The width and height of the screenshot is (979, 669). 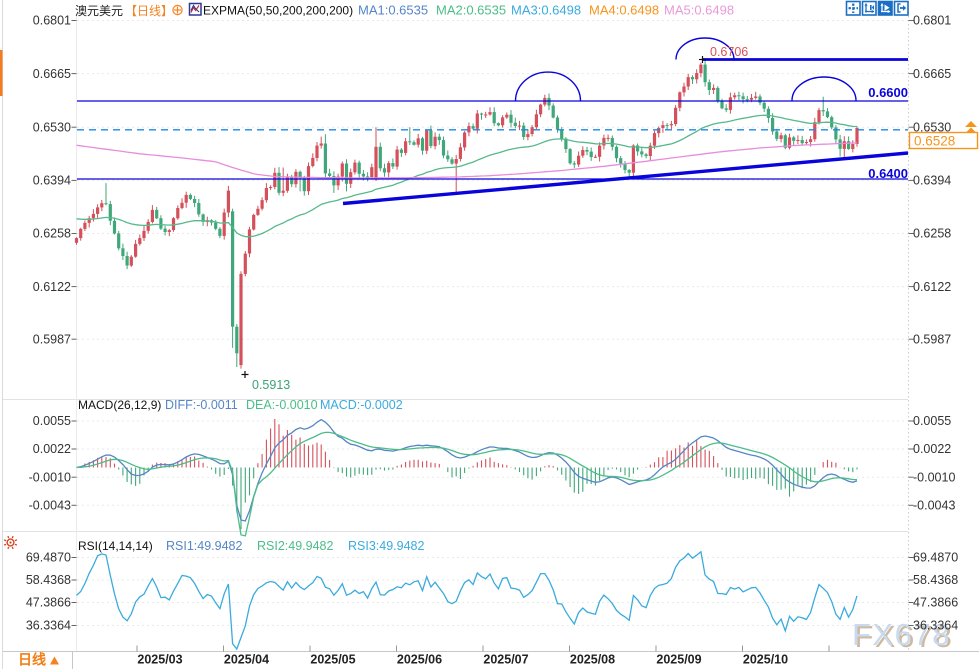 I want to click on svg-text: DIFF:-0.0011, so click(x=201, y=405).